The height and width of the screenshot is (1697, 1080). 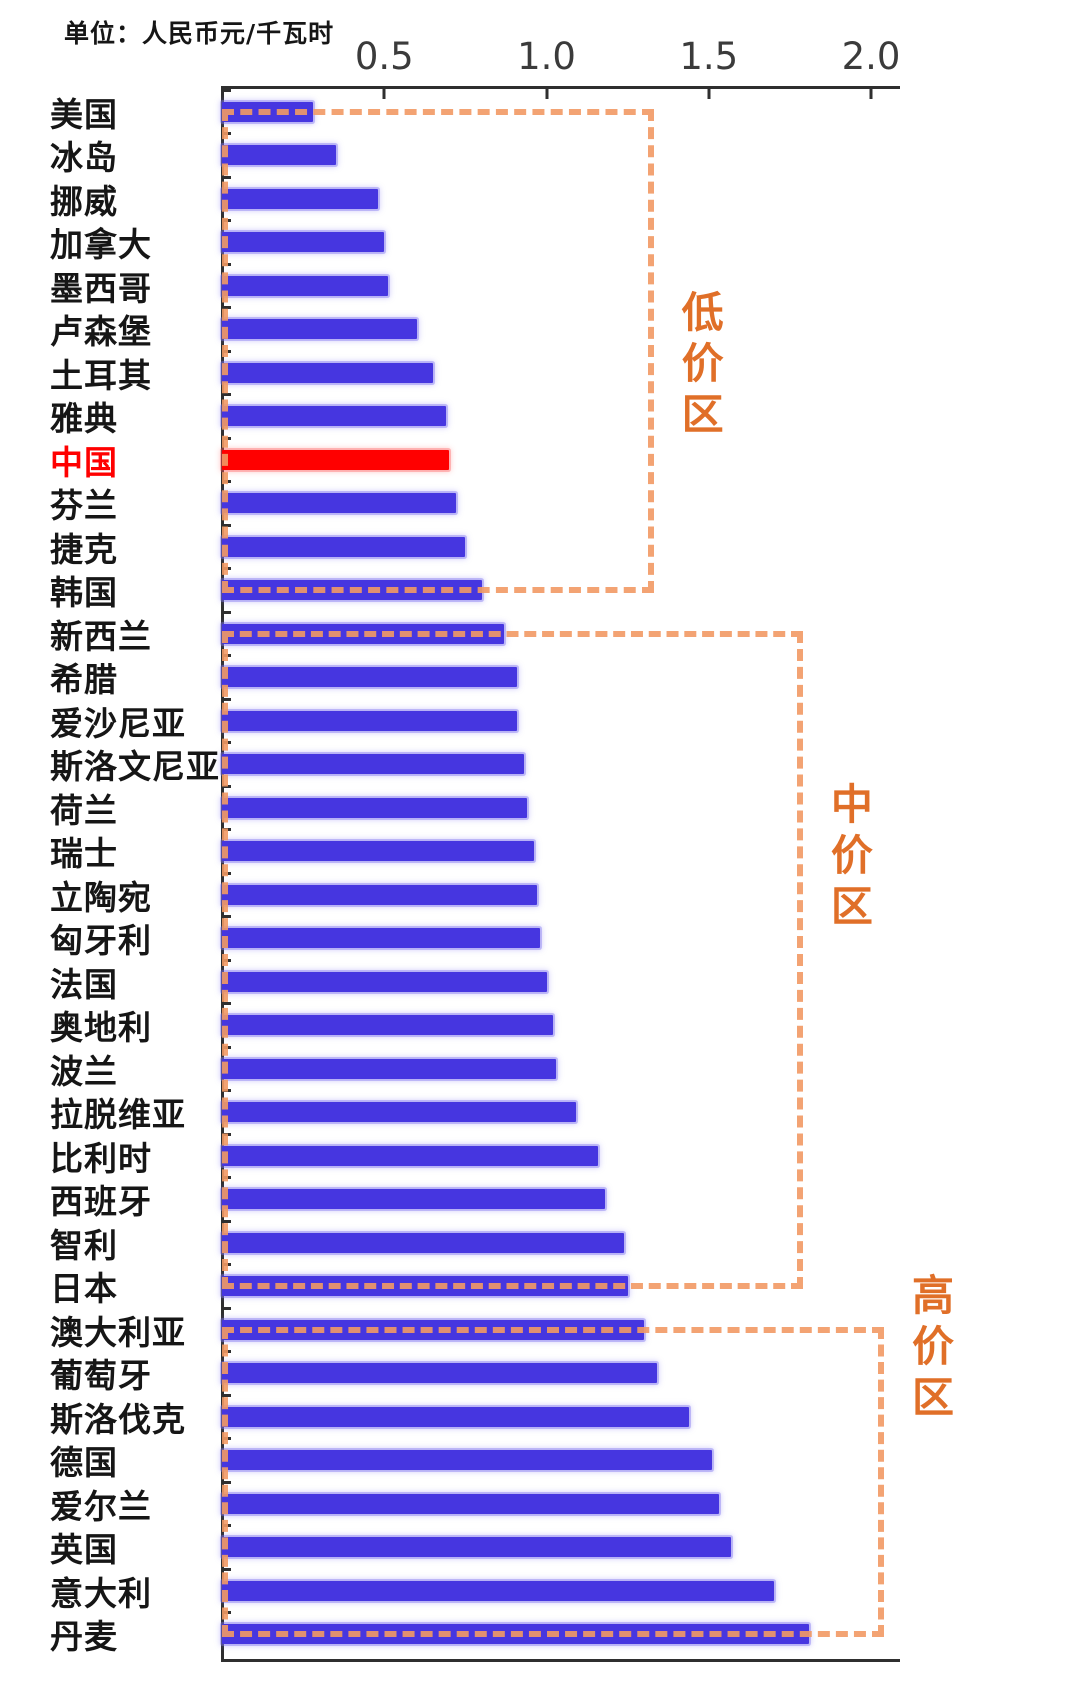 What do you see at coordinates (84, 1550) in the screenshot?
I see `country-label: 英国` at bounding box center [84, 1550].